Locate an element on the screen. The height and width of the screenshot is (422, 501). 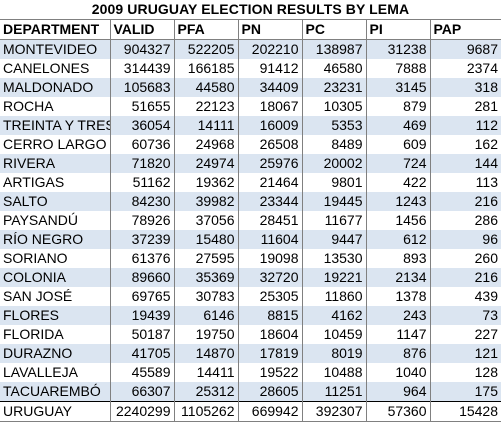
pi-cell: 893 is located at coordinates (397, 258).